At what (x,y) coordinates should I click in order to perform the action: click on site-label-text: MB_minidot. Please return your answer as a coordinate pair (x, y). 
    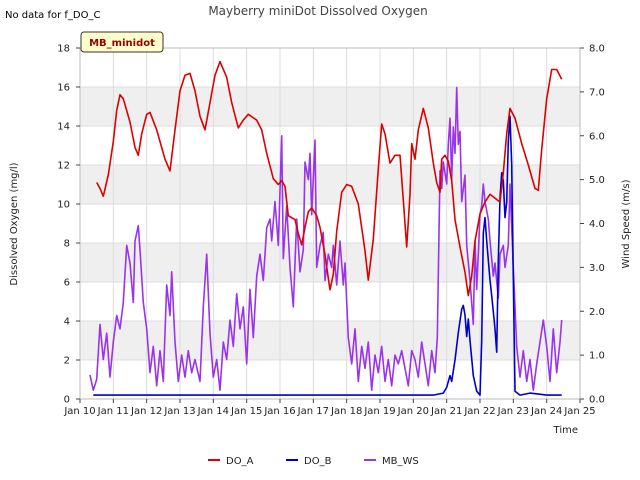
    Looking at the image, I should click on (122, 43).